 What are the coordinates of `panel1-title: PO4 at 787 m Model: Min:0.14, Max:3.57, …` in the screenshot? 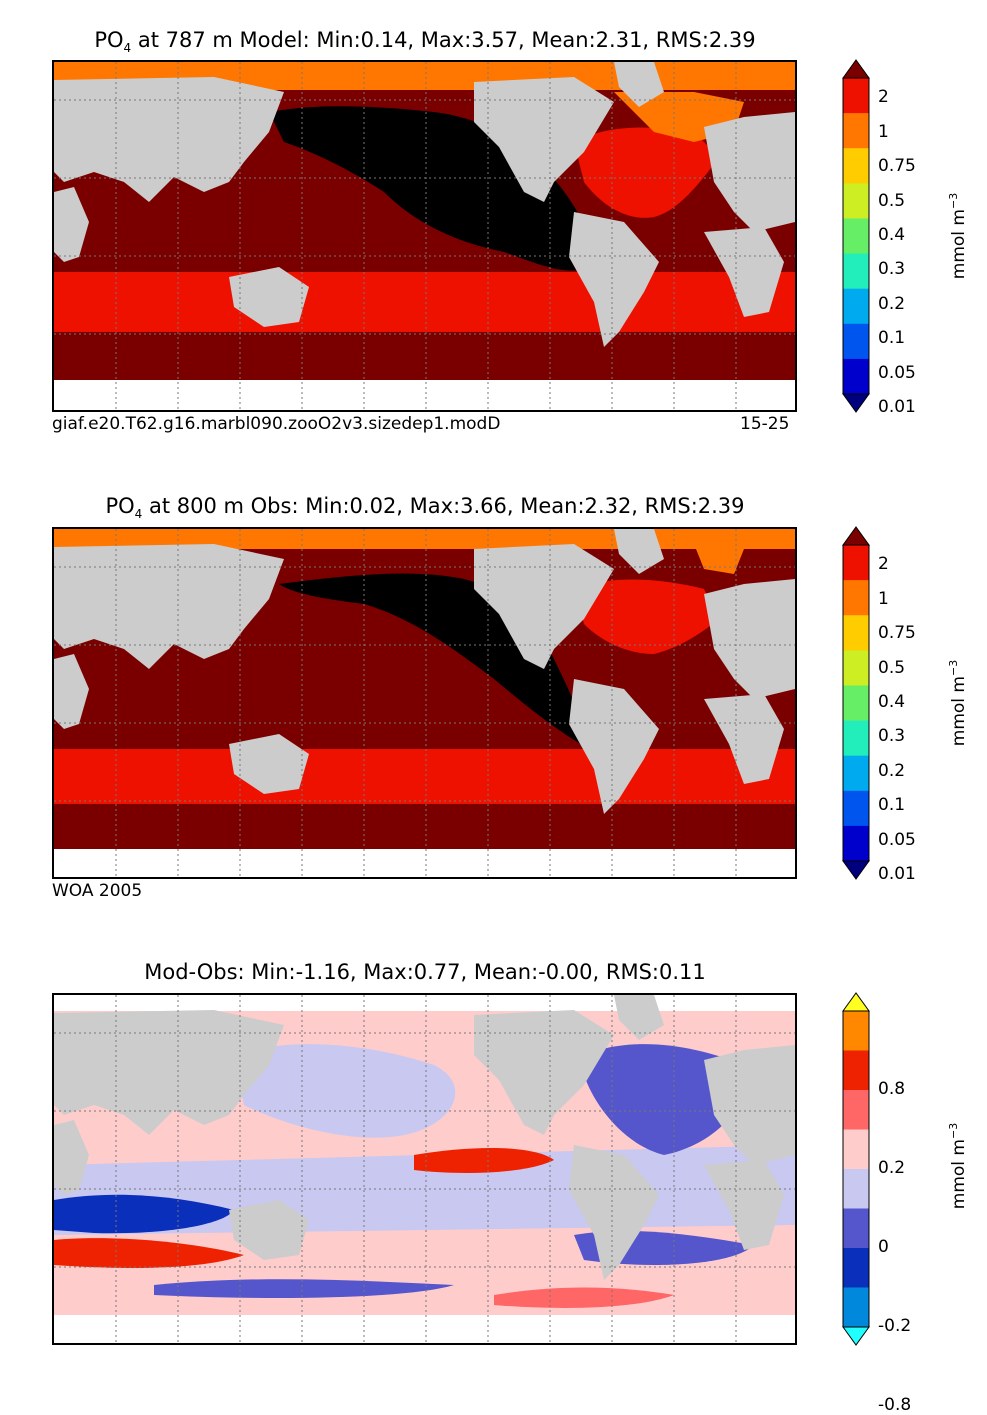 It's located at (425, 42).